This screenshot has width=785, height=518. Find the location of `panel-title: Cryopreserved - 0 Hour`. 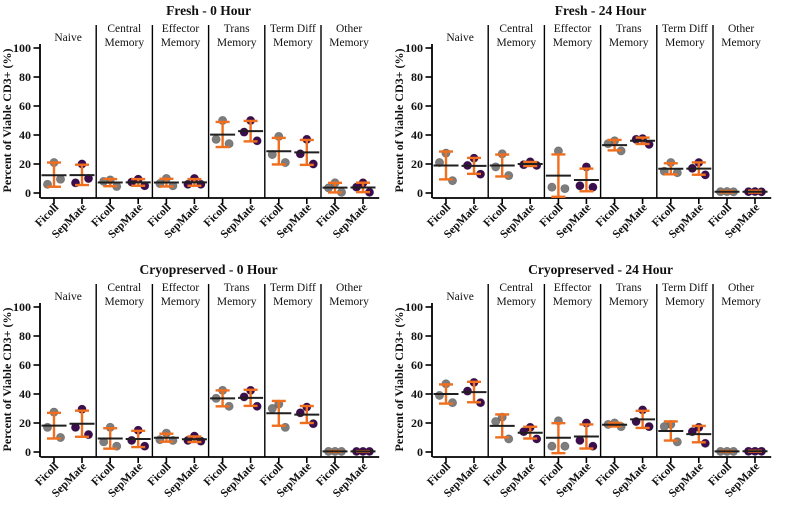

panel-title: Cryopreserved - 0 Hour is located at coordinates (209, 269).